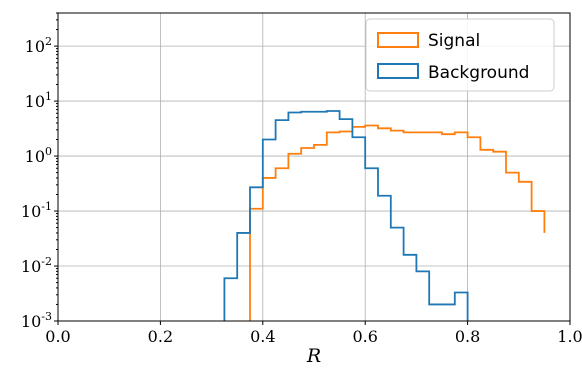 The image size is (582, 369). I want to click on y-tick-label: 10⁻², so click(36, 265).